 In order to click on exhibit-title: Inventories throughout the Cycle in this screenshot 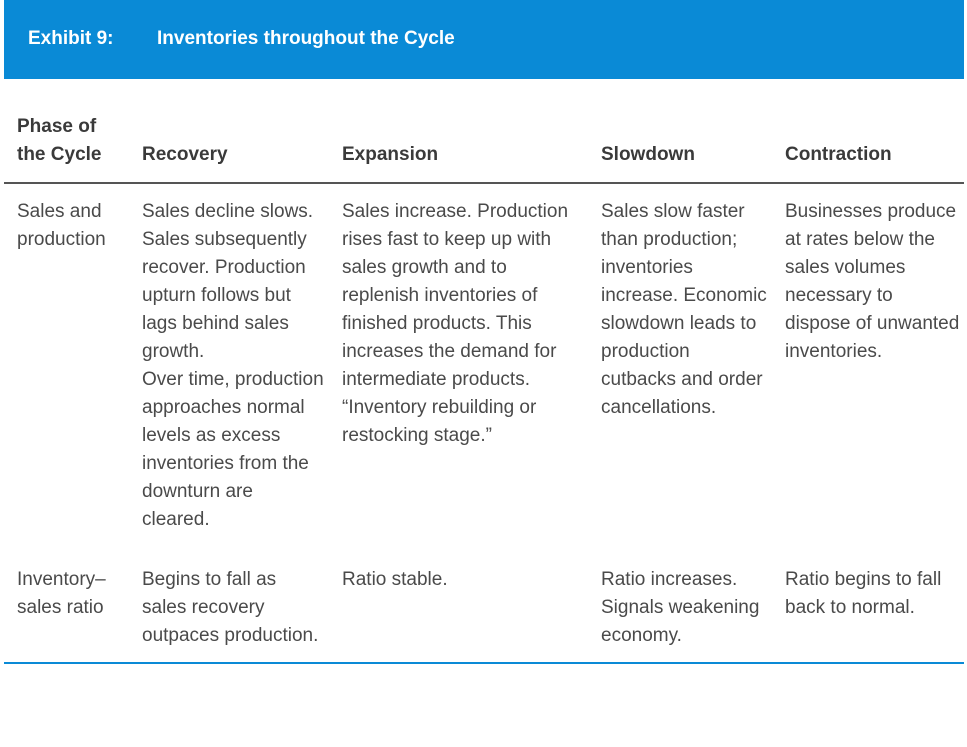, I will do `click(306, 38)`.